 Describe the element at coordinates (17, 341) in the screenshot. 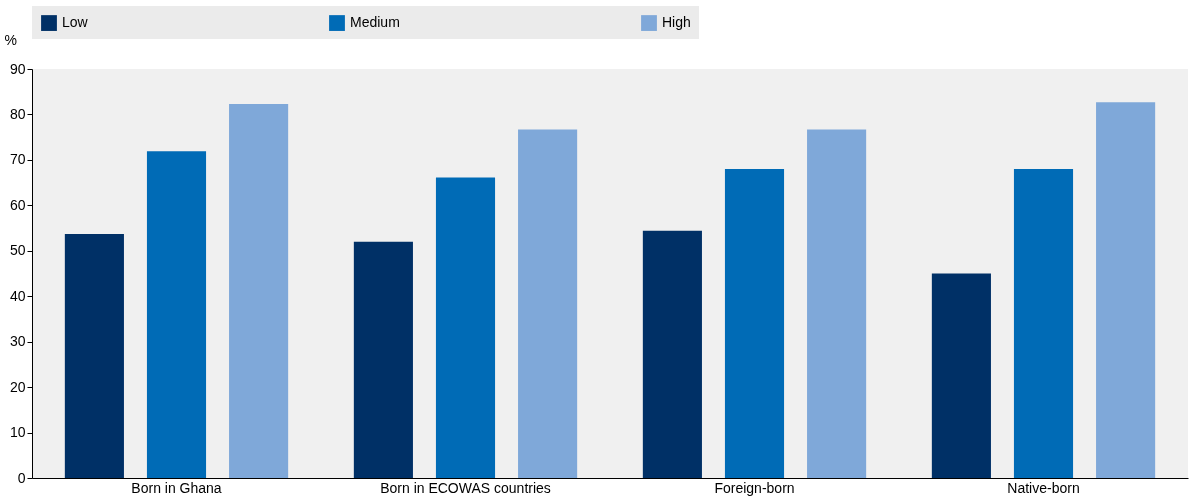

I see `y-tick-label: 30` at that location.